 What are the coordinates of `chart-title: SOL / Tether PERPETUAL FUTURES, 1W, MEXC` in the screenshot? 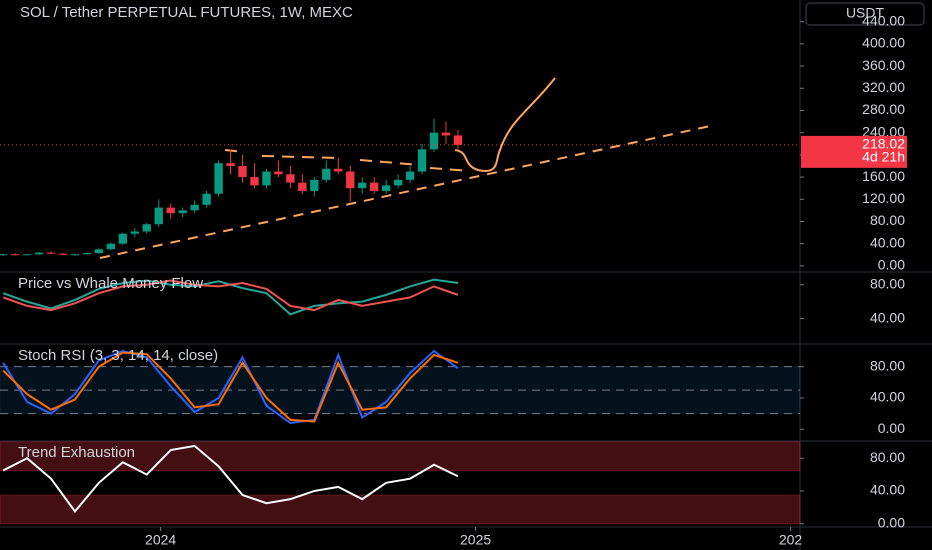 It's located at (186, 12).